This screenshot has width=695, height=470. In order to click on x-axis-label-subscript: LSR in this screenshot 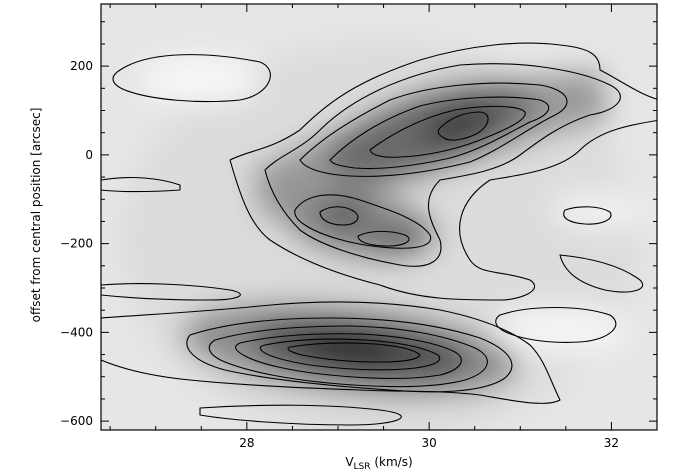, I will do `click(362, 466)`.